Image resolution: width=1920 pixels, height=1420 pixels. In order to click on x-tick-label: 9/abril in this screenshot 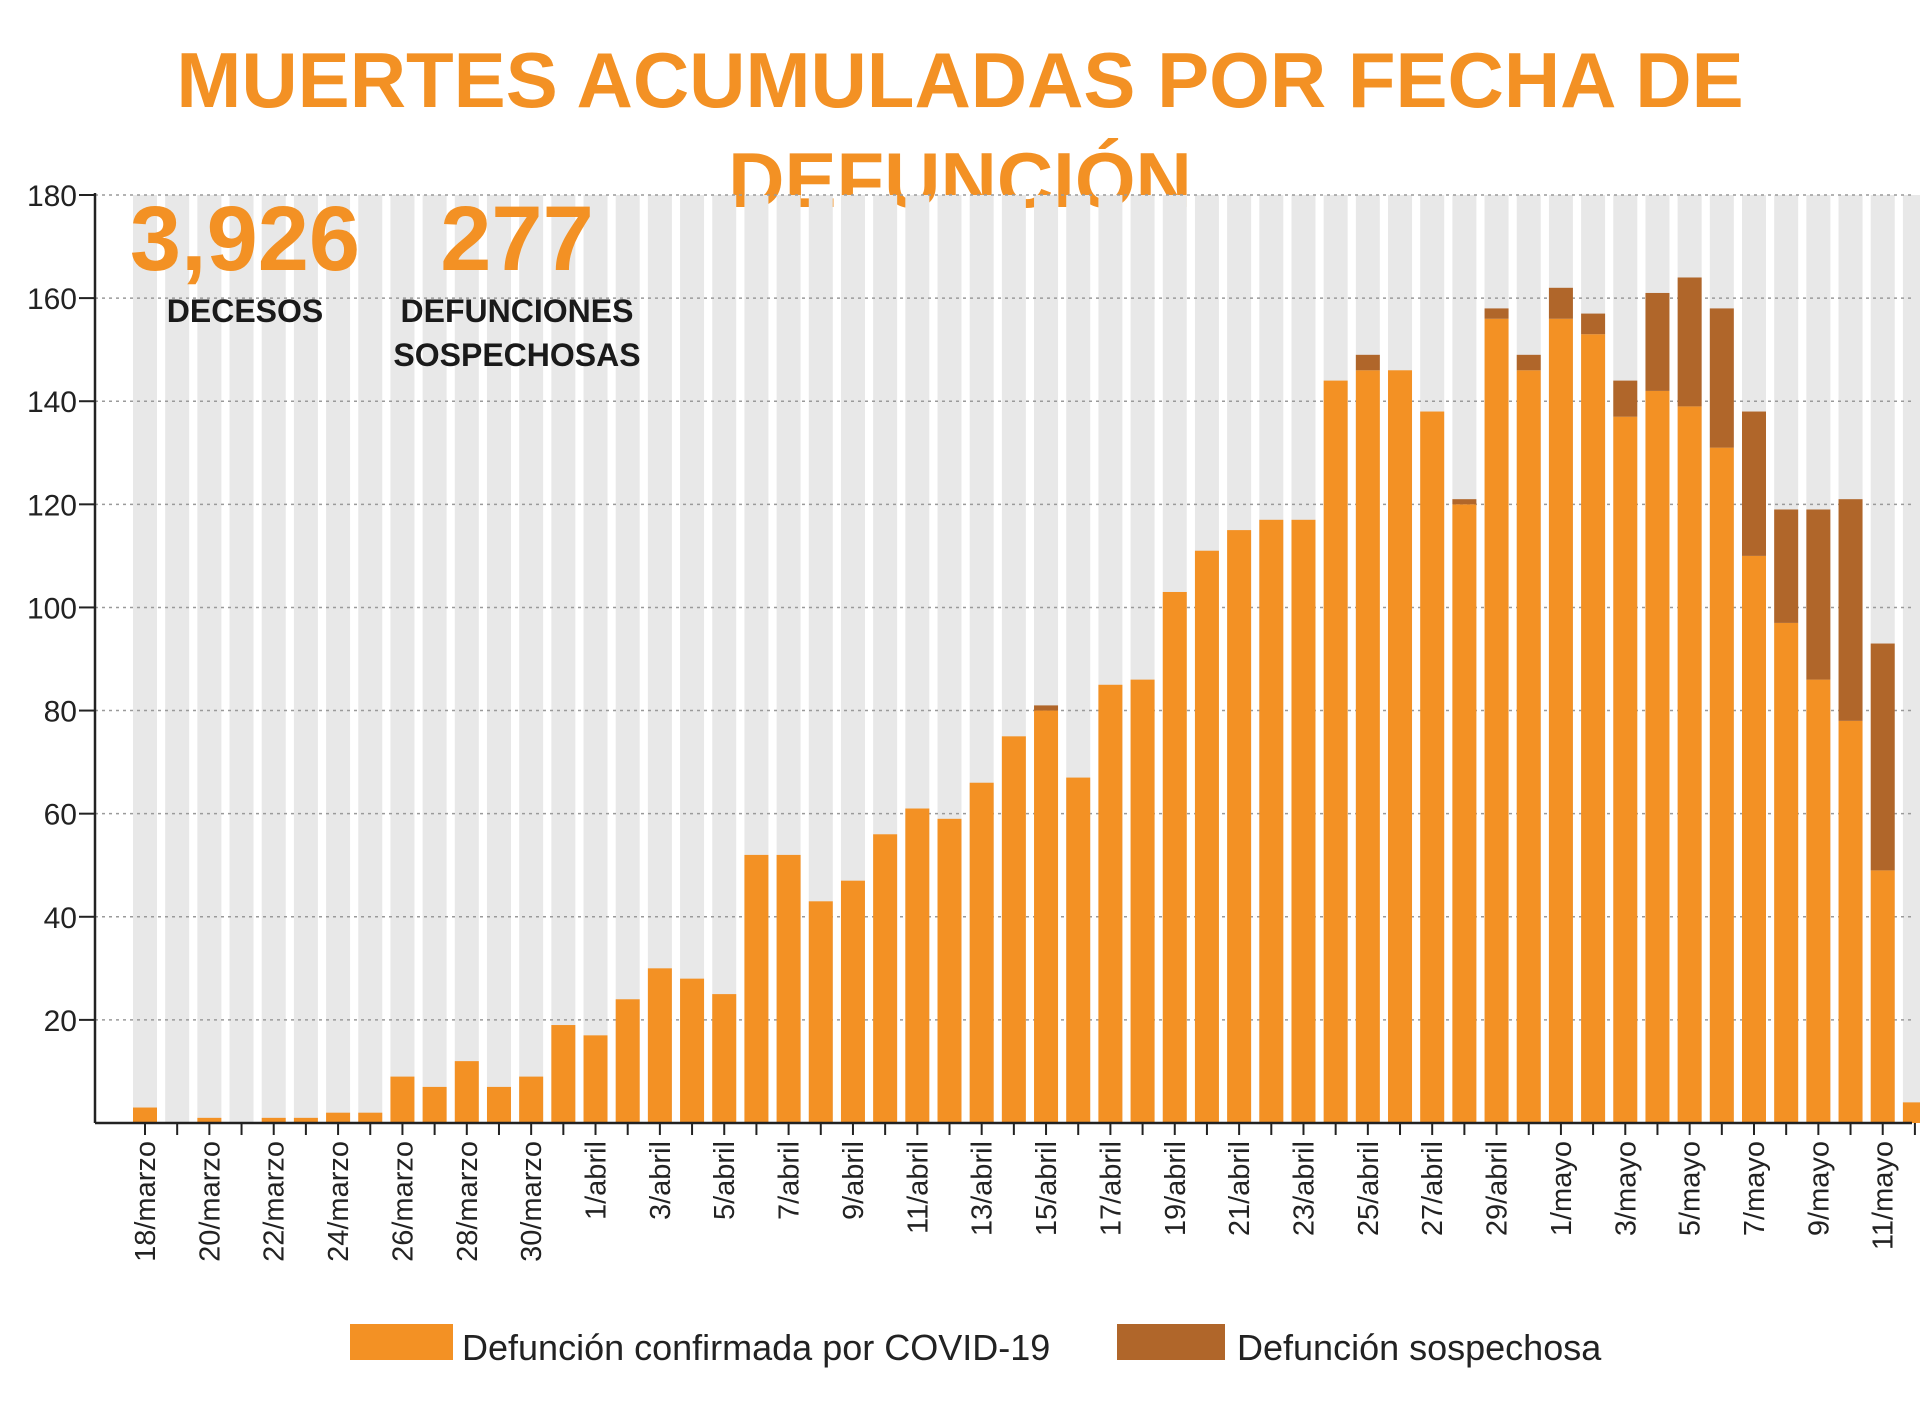, I will do `click(854, 1180)`.